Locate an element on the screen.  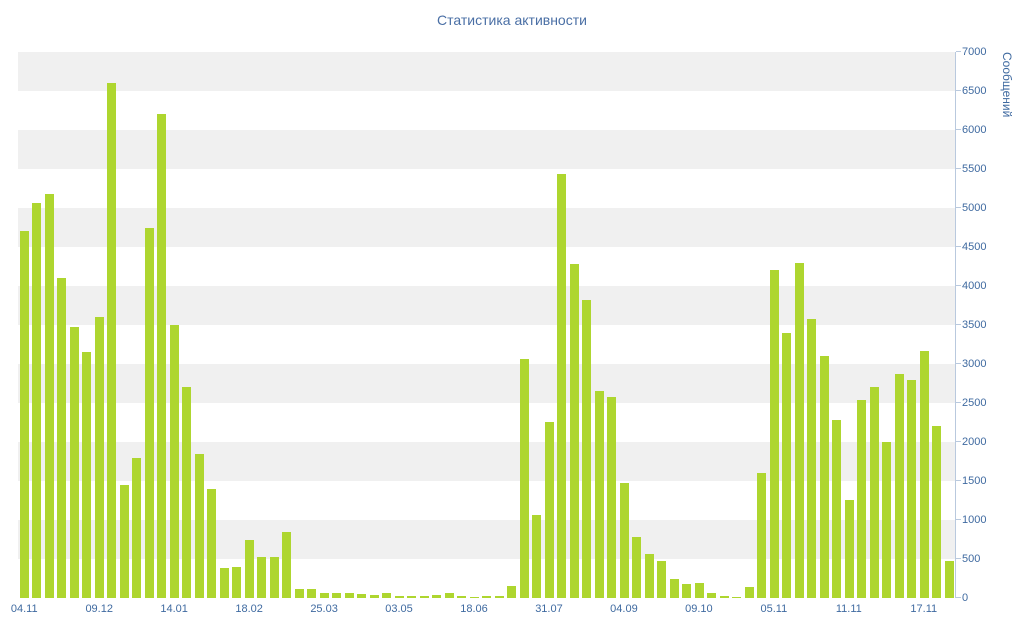
y-axis-tick-label: 3000 is located at coordinates (974, 364).